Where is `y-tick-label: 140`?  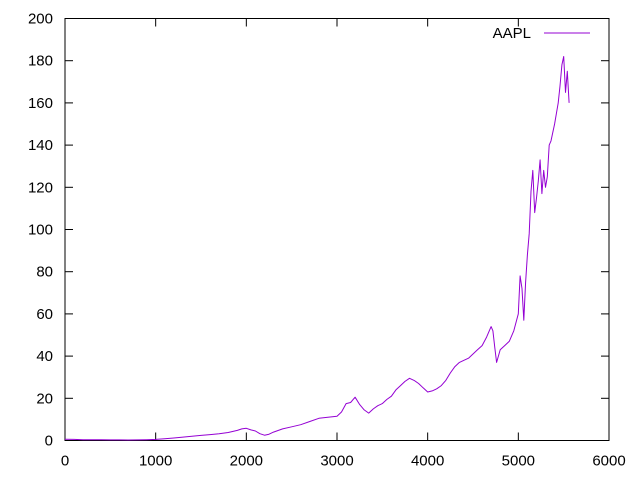
y-tick-label: 140 is located at coordinates (40, 145).